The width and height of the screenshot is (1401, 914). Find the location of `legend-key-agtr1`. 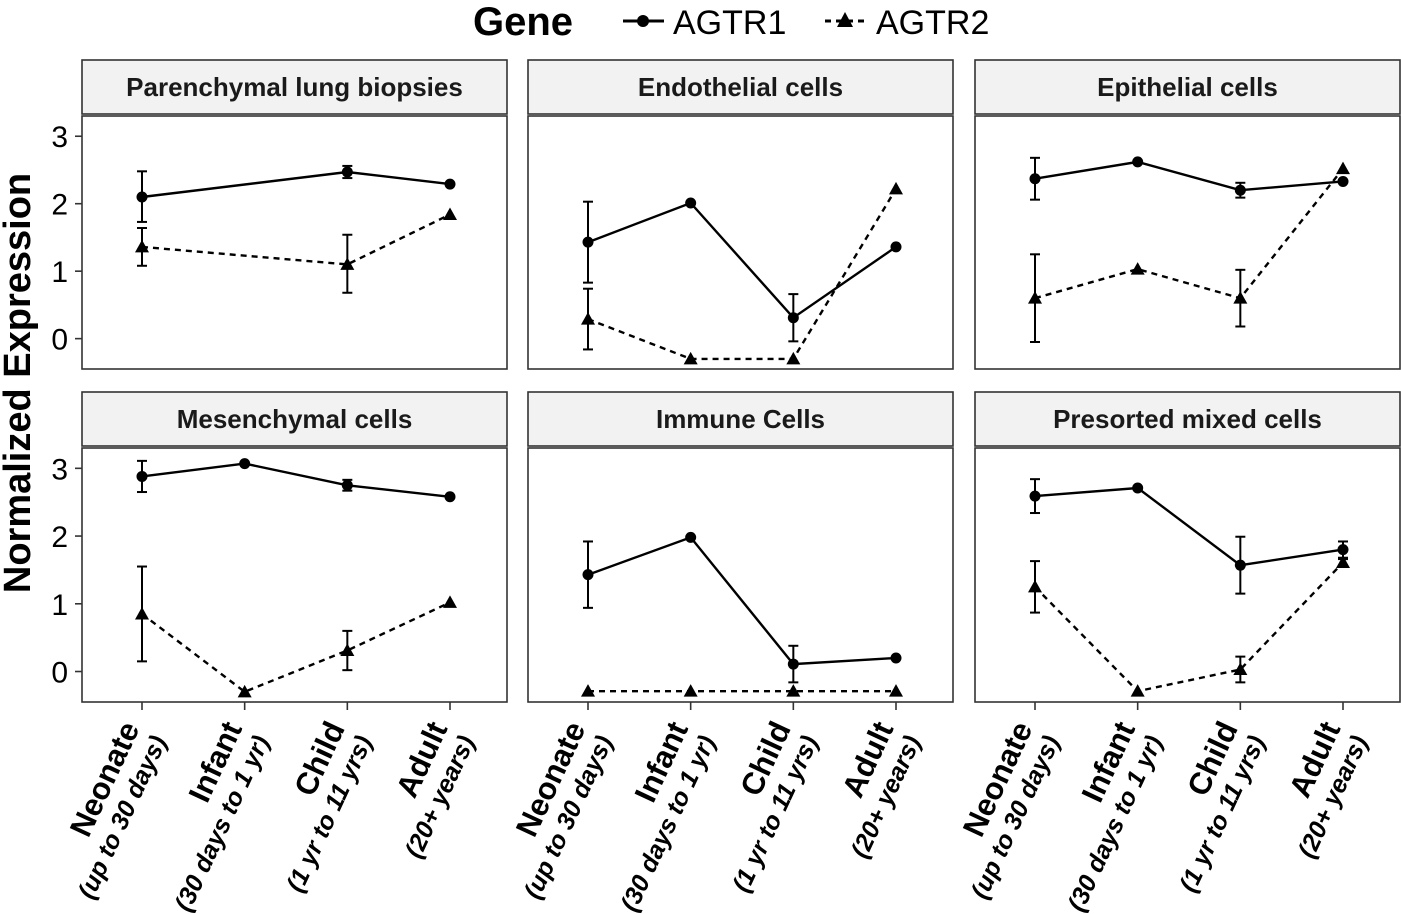

legend-key-agtr1 is located at coordinates (643, 21).